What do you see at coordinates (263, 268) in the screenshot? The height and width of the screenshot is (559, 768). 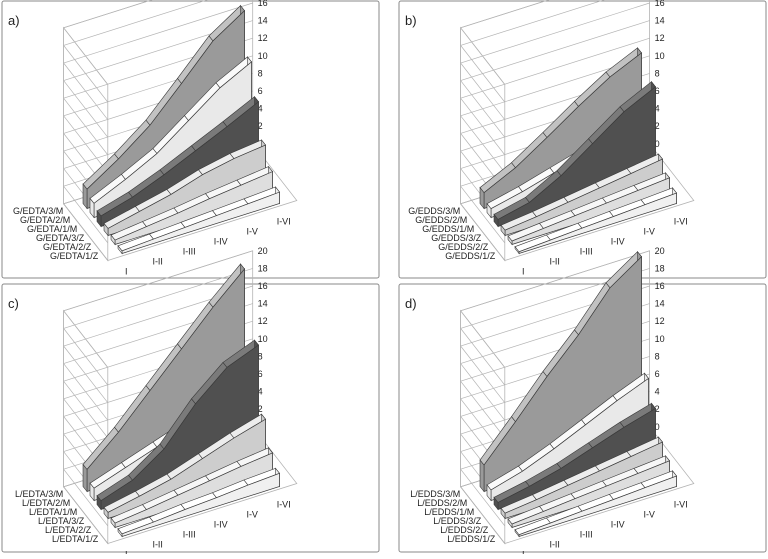 I see `z-tick-label: 18` at bounding box center [263, 268].